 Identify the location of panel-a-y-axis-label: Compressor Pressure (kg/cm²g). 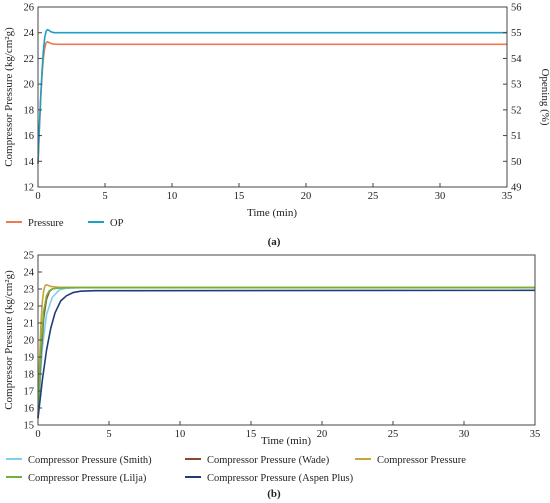
(9, 97).